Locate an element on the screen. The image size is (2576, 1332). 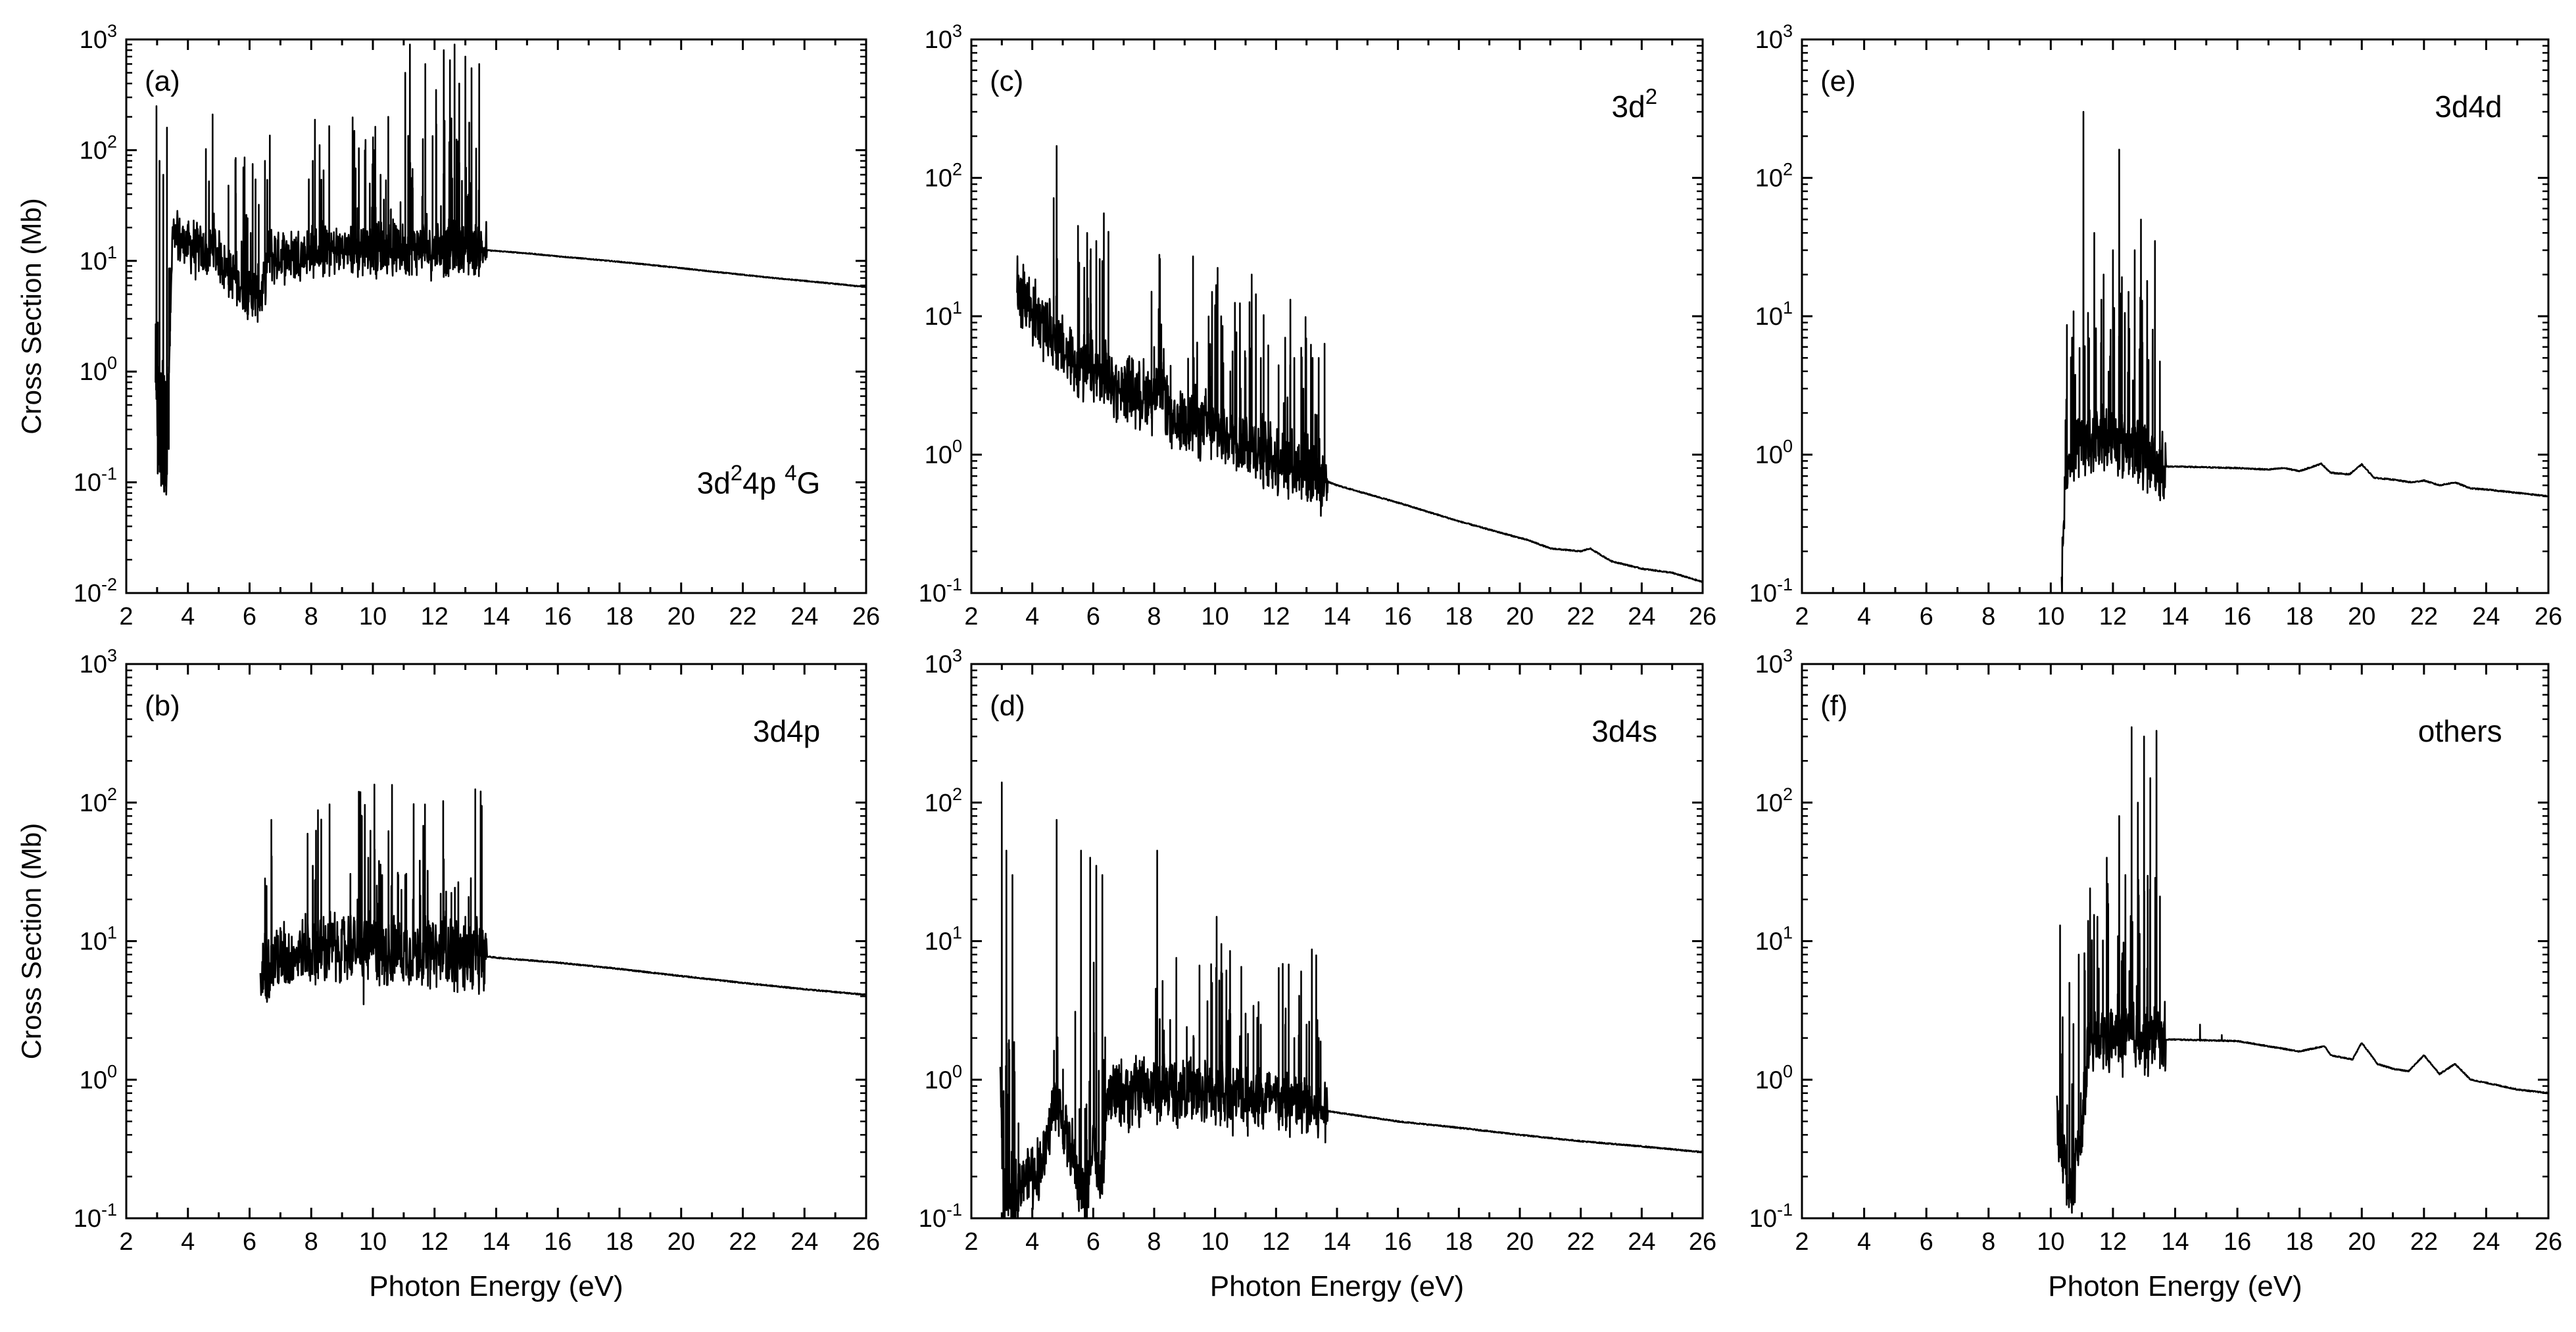
panel-label: (e) is located at coordinates (1838, 81).